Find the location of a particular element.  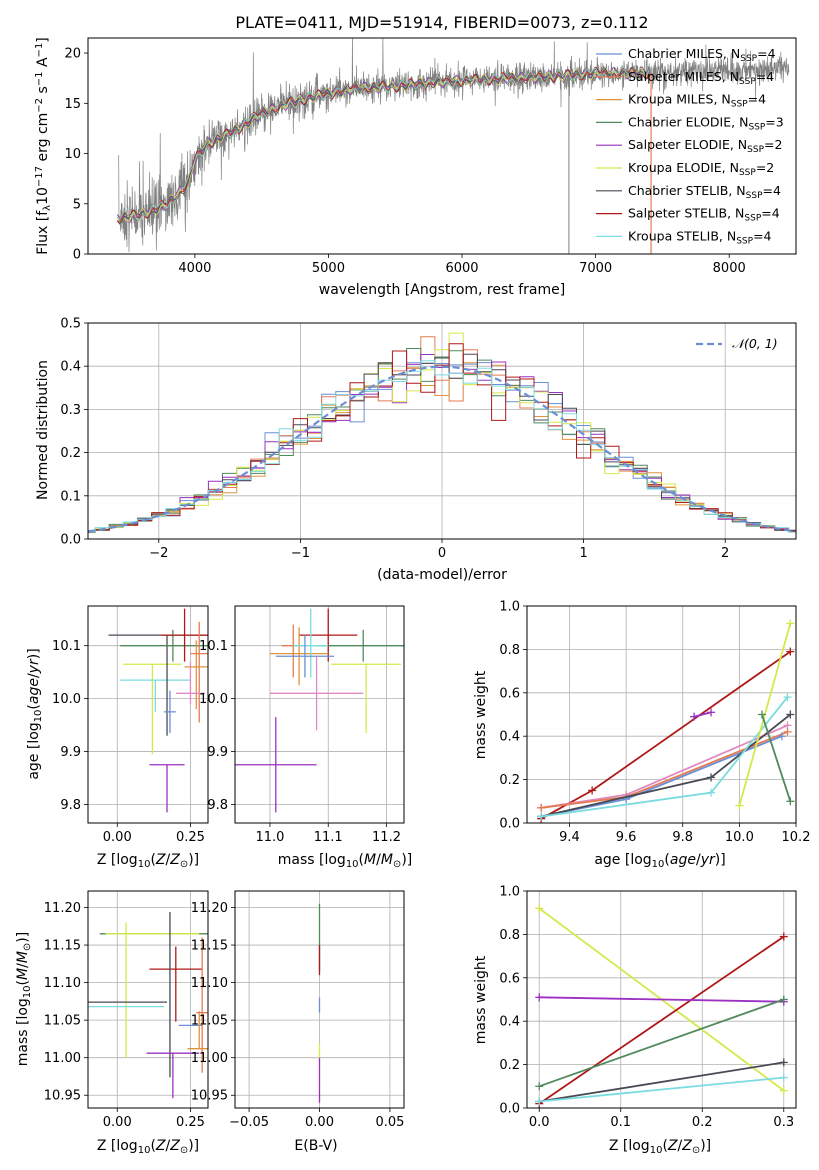

y-tick-label: 10.1 is located at coordinates (66, 646).